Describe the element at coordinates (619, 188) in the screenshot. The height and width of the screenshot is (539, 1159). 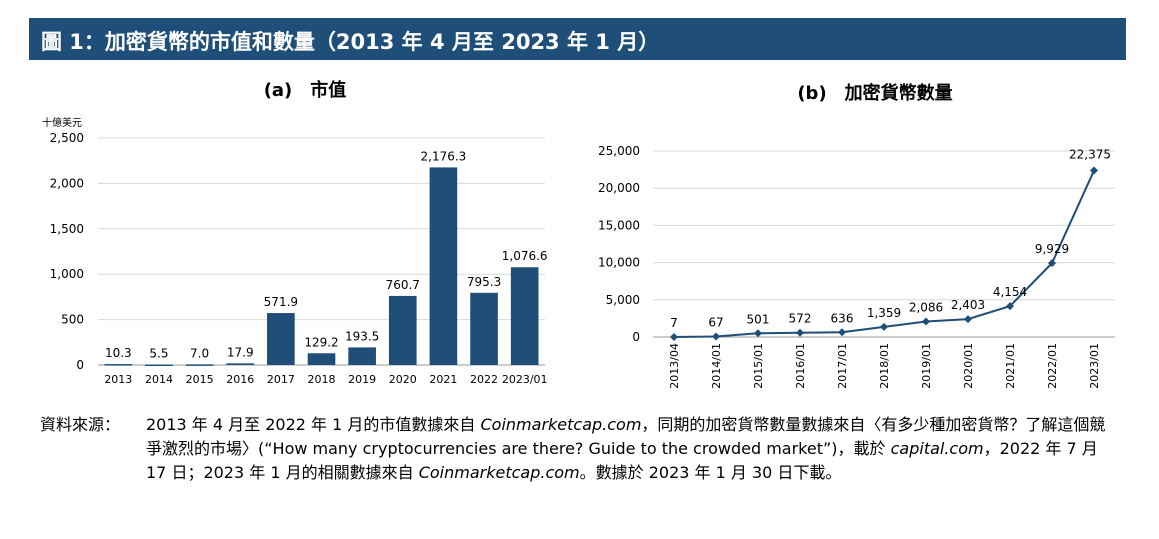
I see `chart-b-ytick-label: 20,000` at that location.